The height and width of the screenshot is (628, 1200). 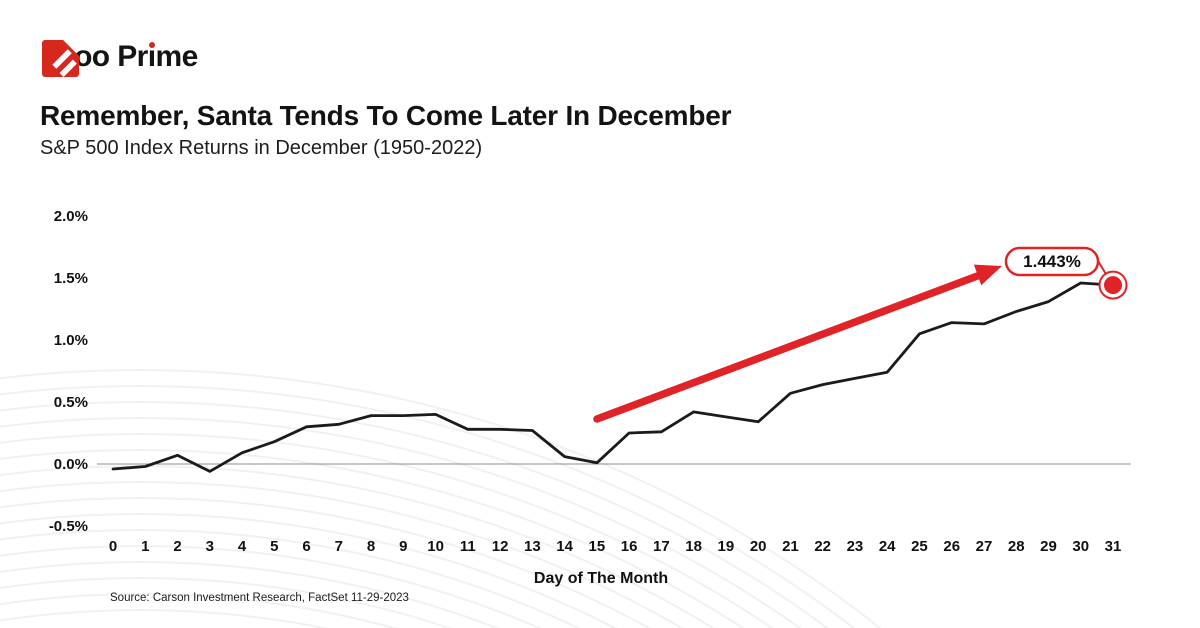 What do you see at coordinates (71, 464) in the screenshot?
I see `y-tick-label: 0.0%` at bounding box center [71, 464].